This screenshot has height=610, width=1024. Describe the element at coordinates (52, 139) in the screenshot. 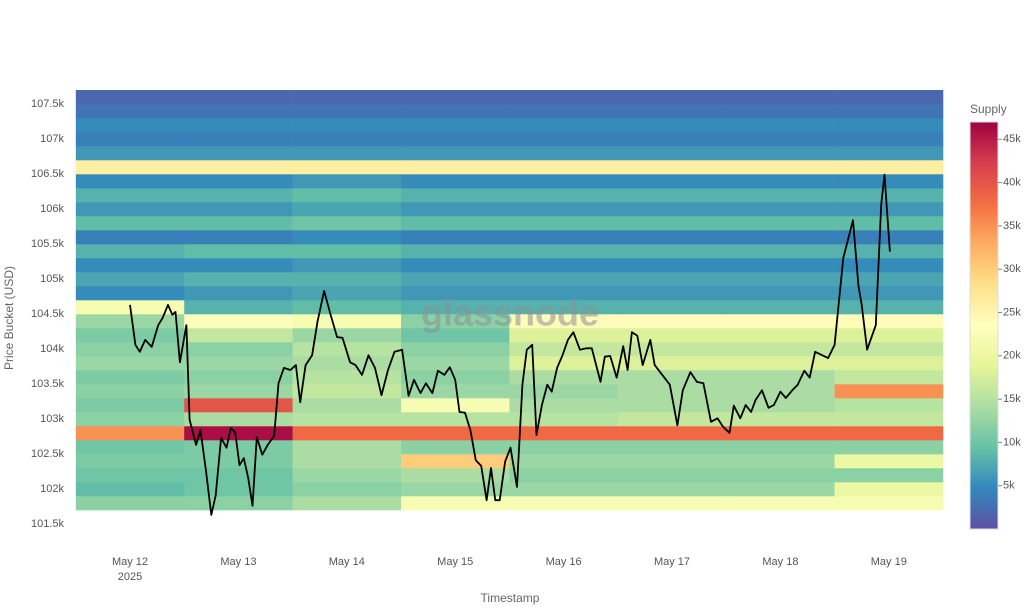

I see `y-tick-label: 107k` at that location.